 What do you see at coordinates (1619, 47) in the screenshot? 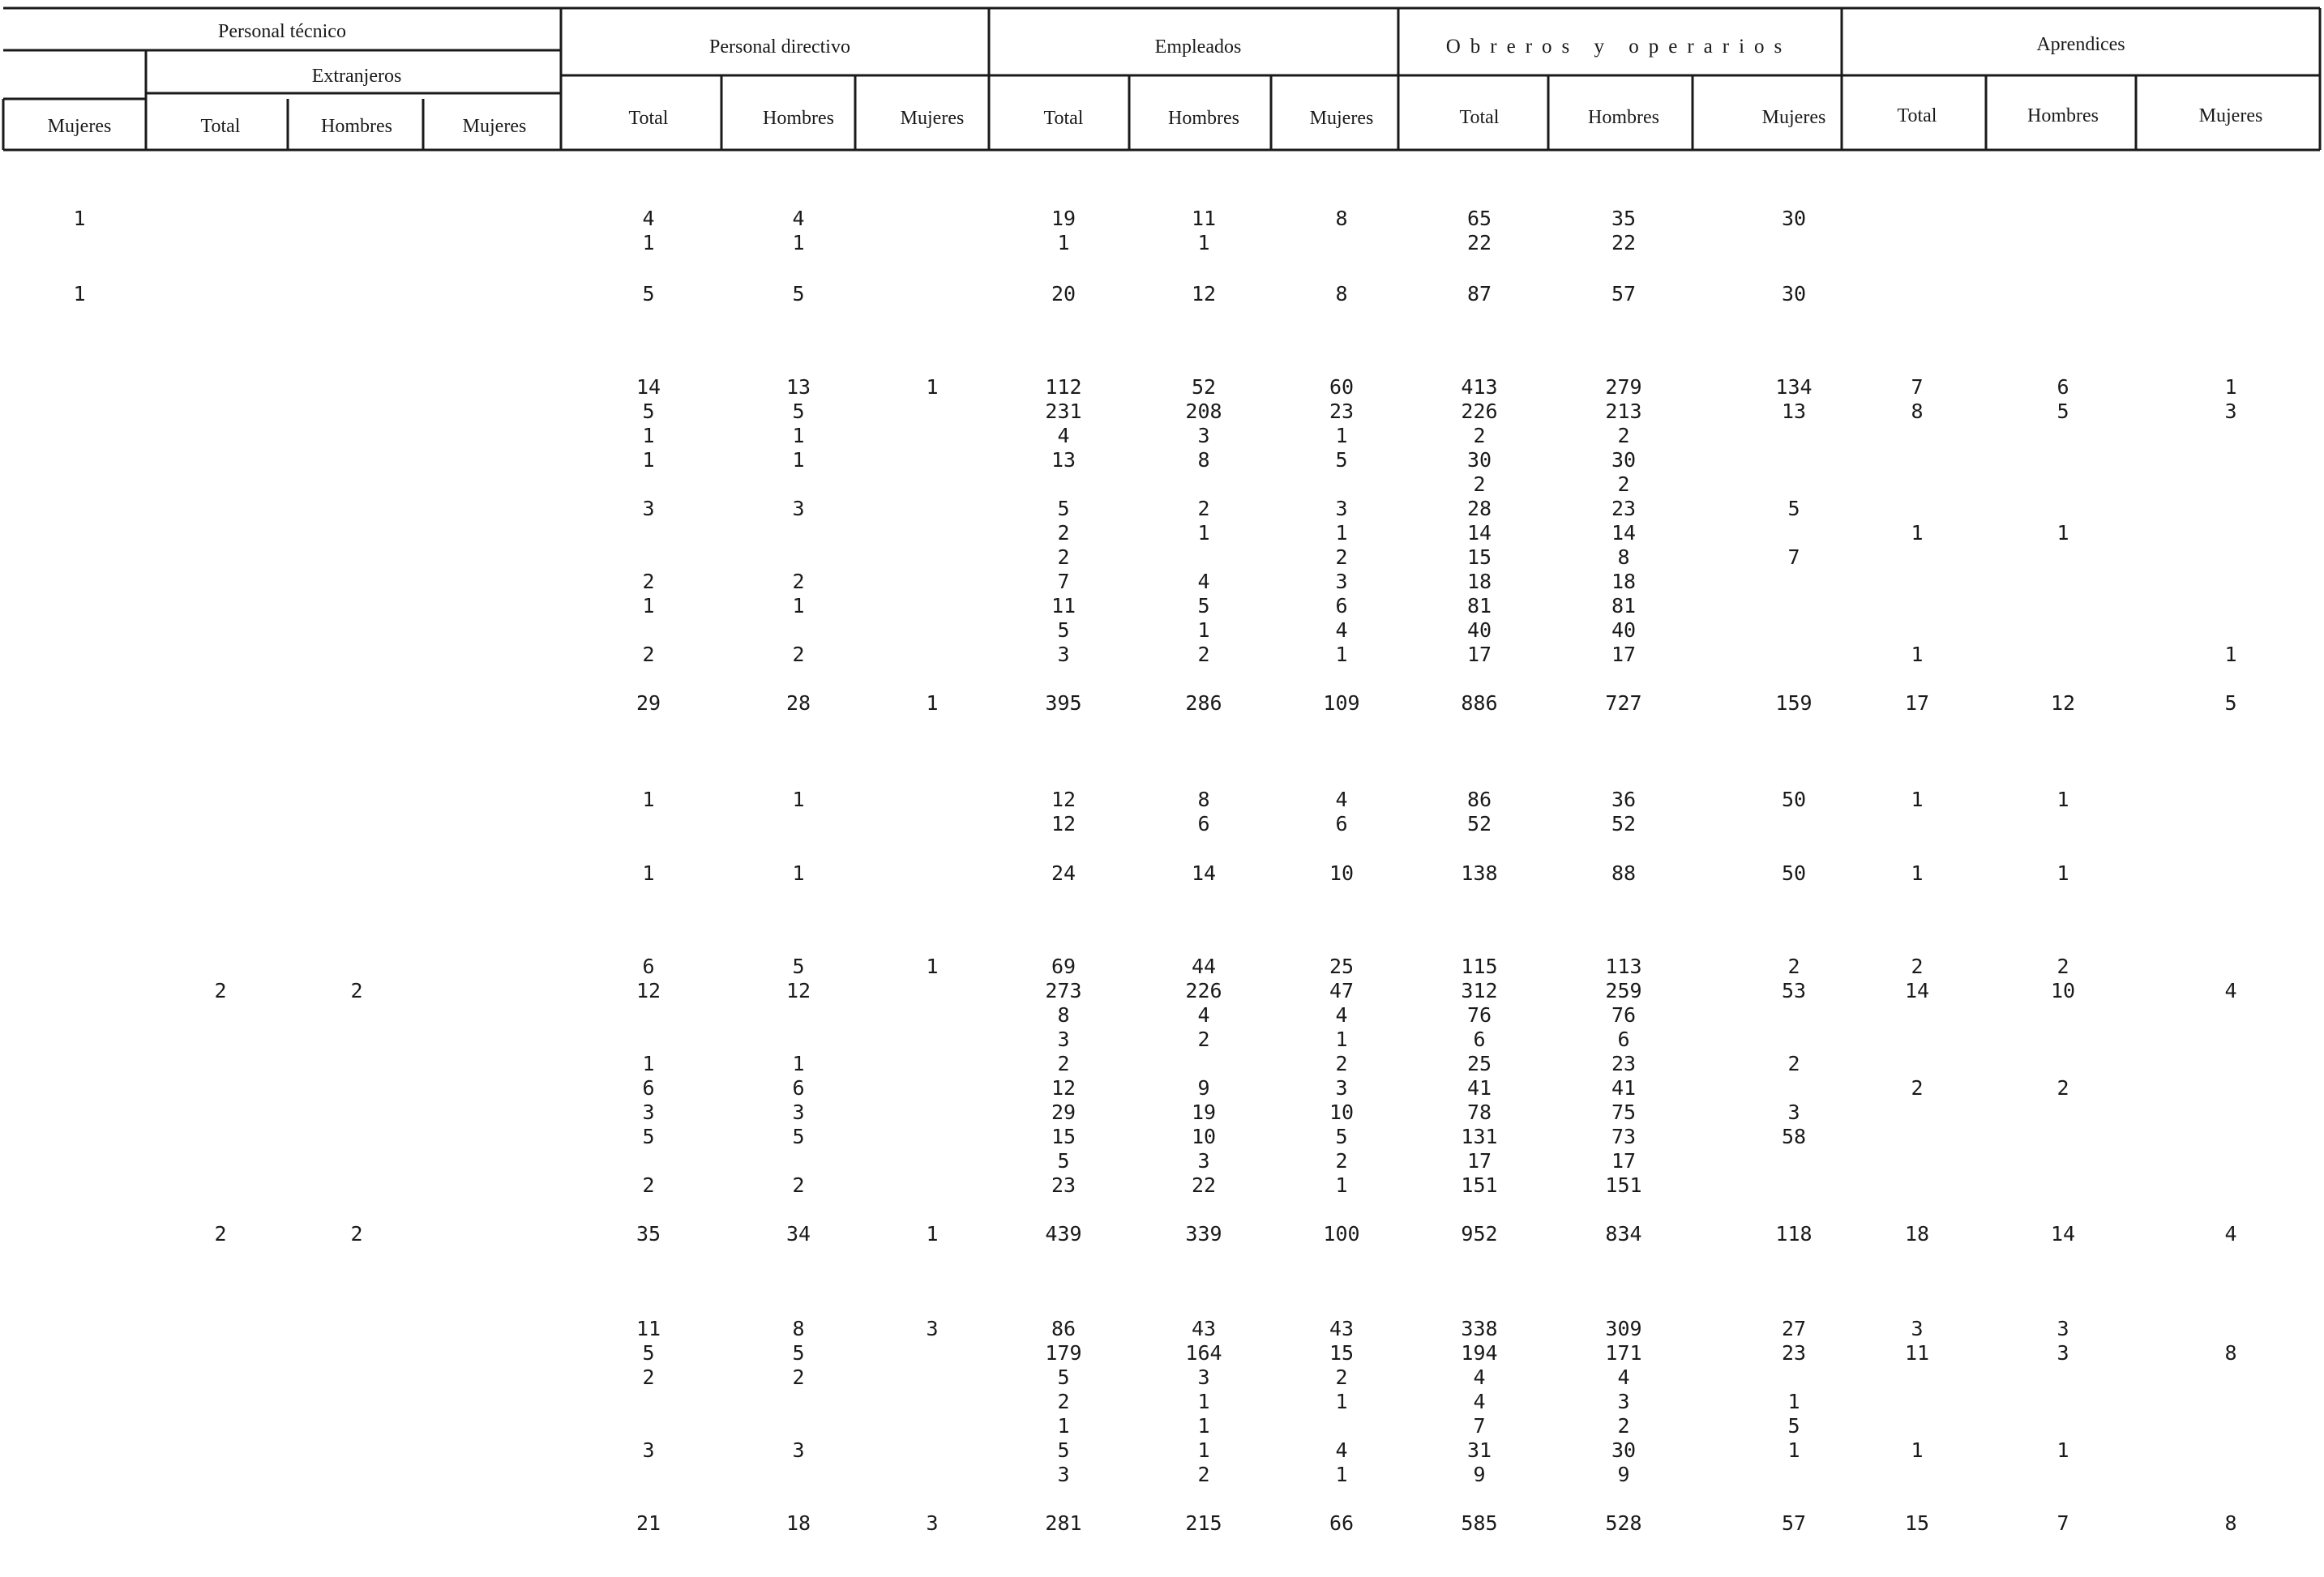
I see `group-obreros-operarios: Obreros y operarios` at bounding box center [1619, 47].